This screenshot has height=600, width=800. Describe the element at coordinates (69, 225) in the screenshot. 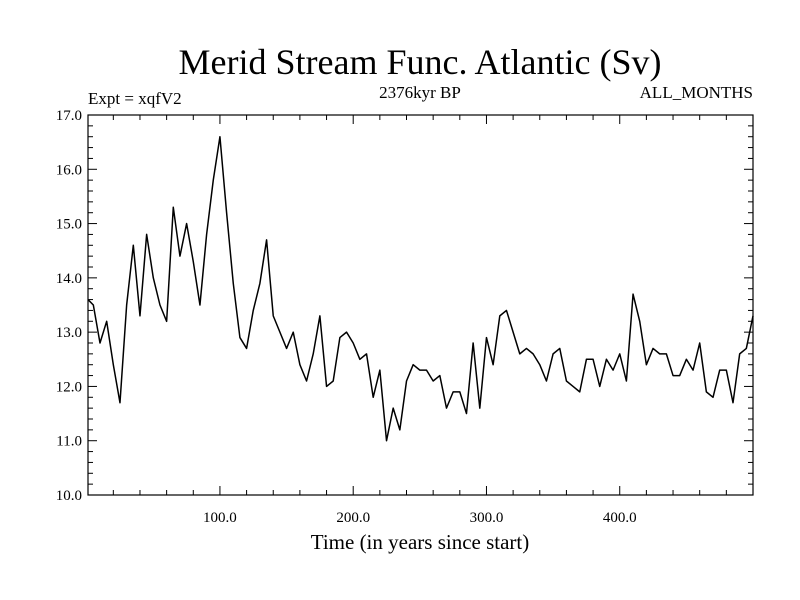

I see `y-tick-label: 15.0` at that location.